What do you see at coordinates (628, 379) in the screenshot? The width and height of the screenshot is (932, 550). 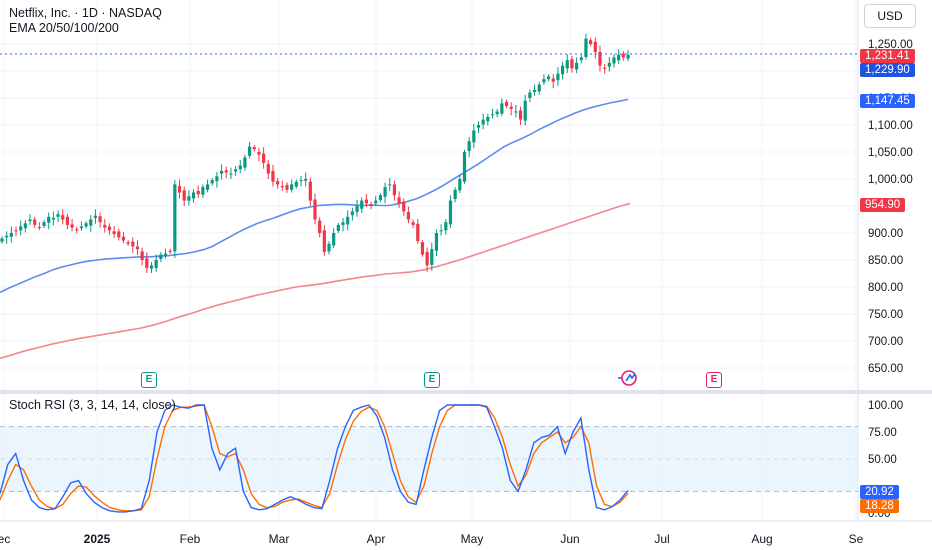 I see `split-icon` at bounding box center [628, 379].